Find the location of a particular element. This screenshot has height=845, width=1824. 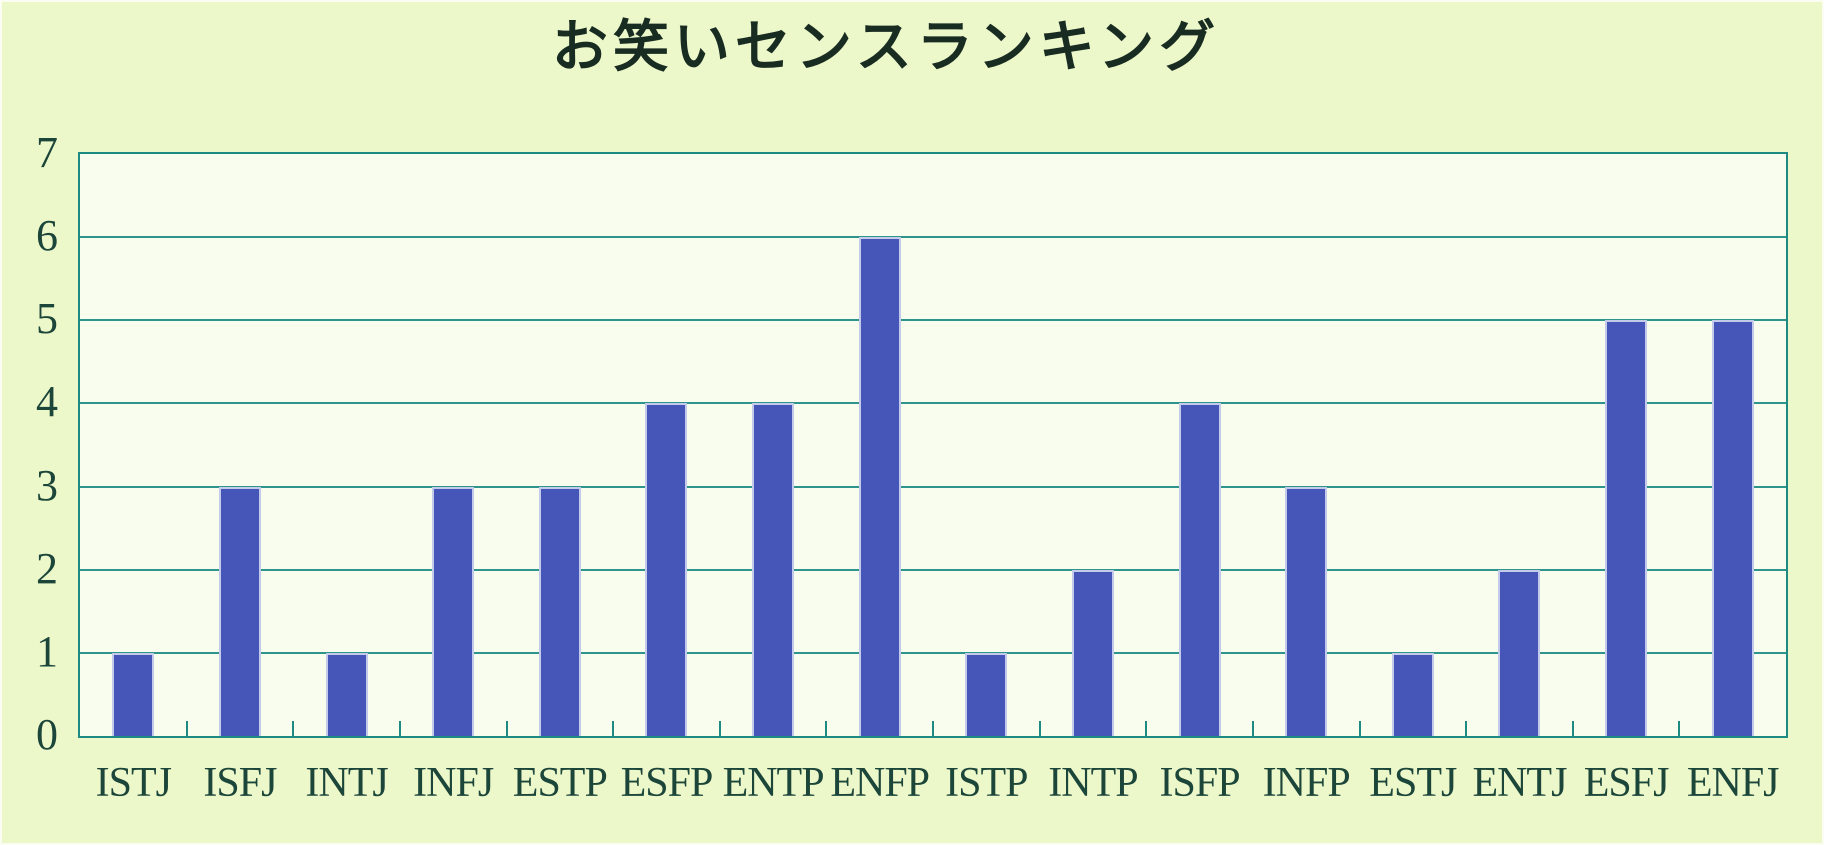

bar-ISTJ is located at coordinates (133, 694).